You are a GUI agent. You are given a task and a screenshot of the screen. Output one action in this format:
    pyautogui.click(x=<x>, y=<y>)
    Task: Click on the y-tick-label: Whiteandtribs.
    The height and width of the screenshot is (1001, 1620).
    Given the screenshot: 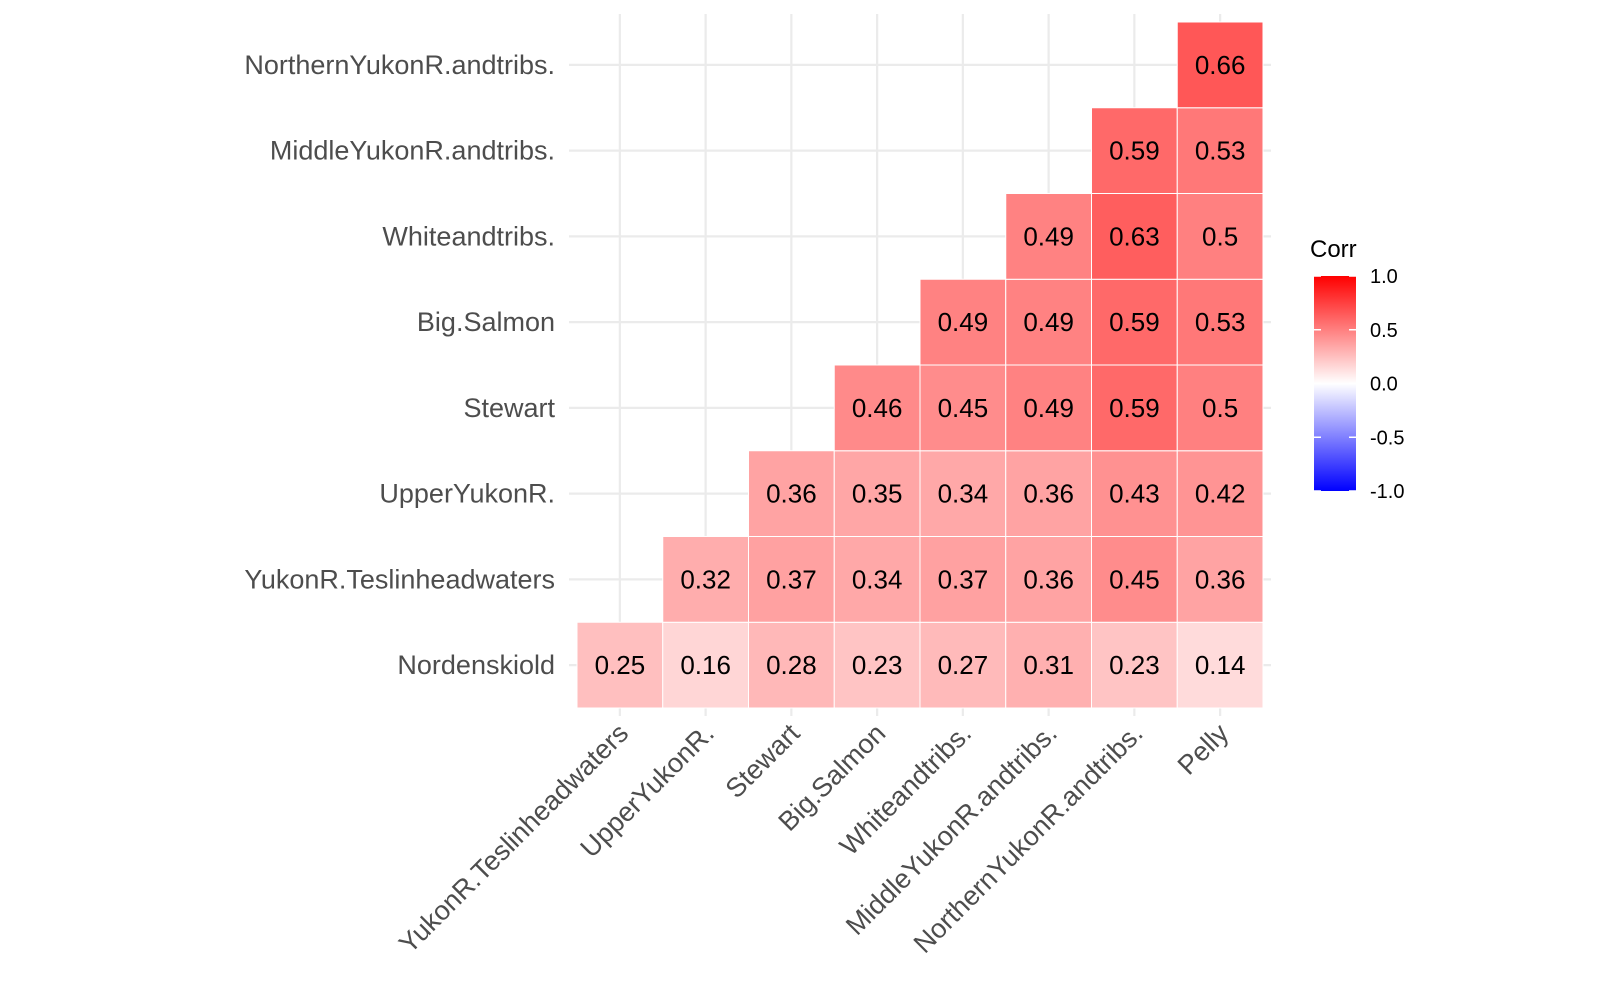 What is the action you would take?
    pyautogui.click(x=468, y=236)
    